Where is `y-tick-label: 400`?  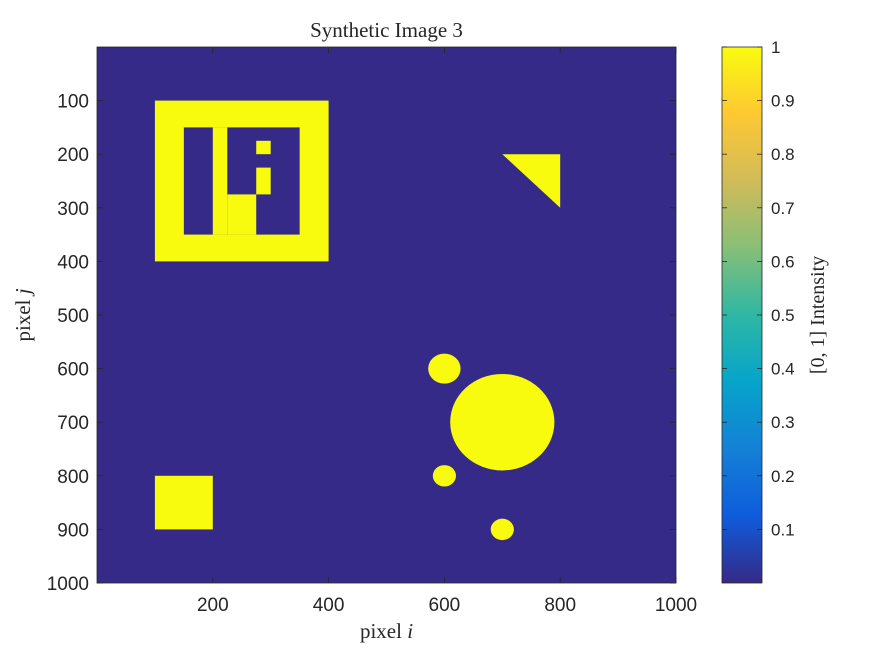 y-tick-label: 400 is located at coordinates (73, 262).